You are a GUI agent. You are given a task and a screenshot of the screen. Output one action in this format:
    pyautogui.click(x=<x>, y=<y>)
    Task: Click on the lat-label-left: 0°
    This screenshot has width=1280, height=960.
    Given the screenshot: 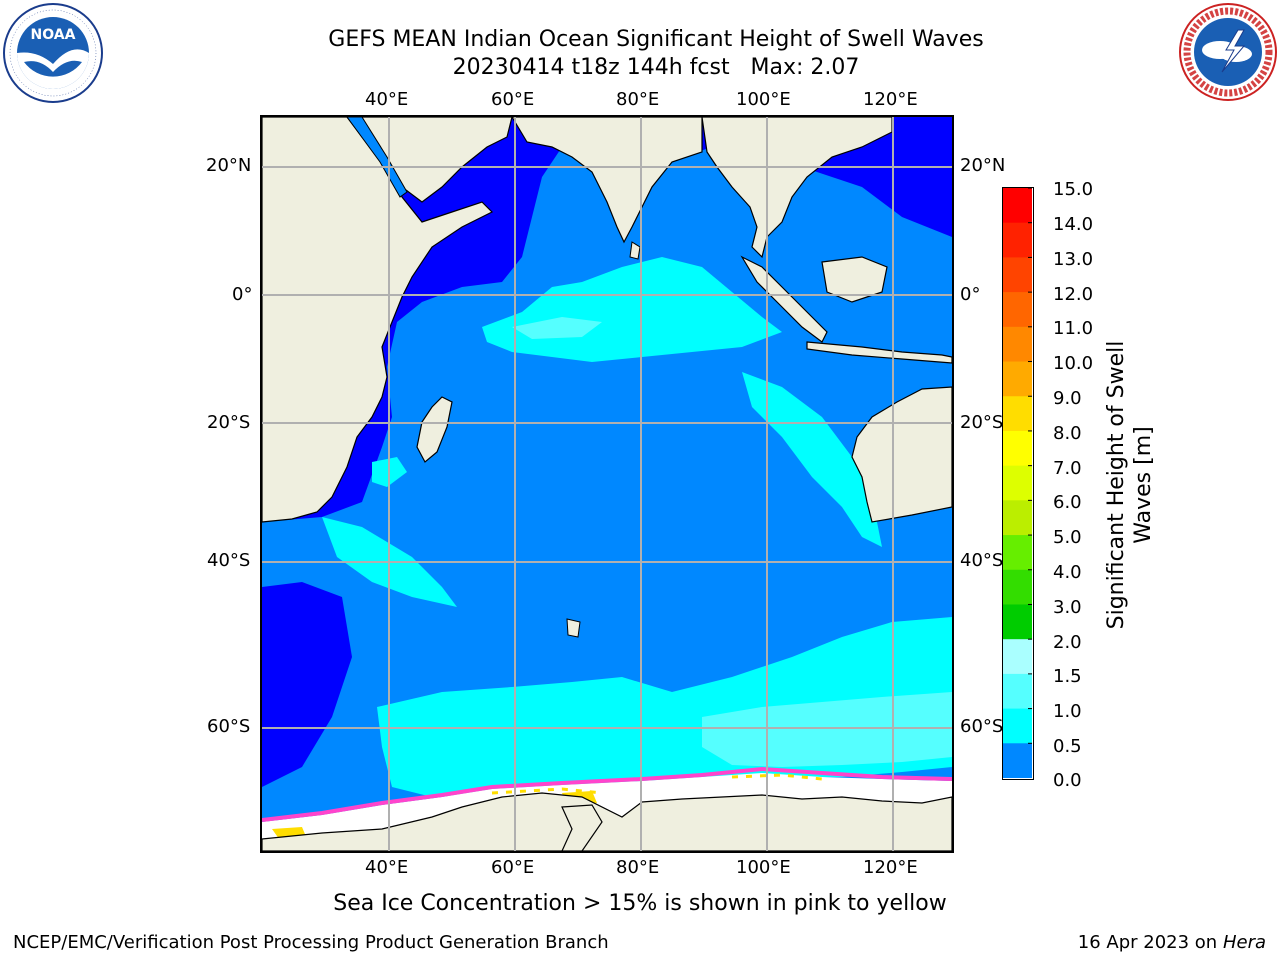 What is the action you would take?
    pyautogui.click(x=242, y=294)
    